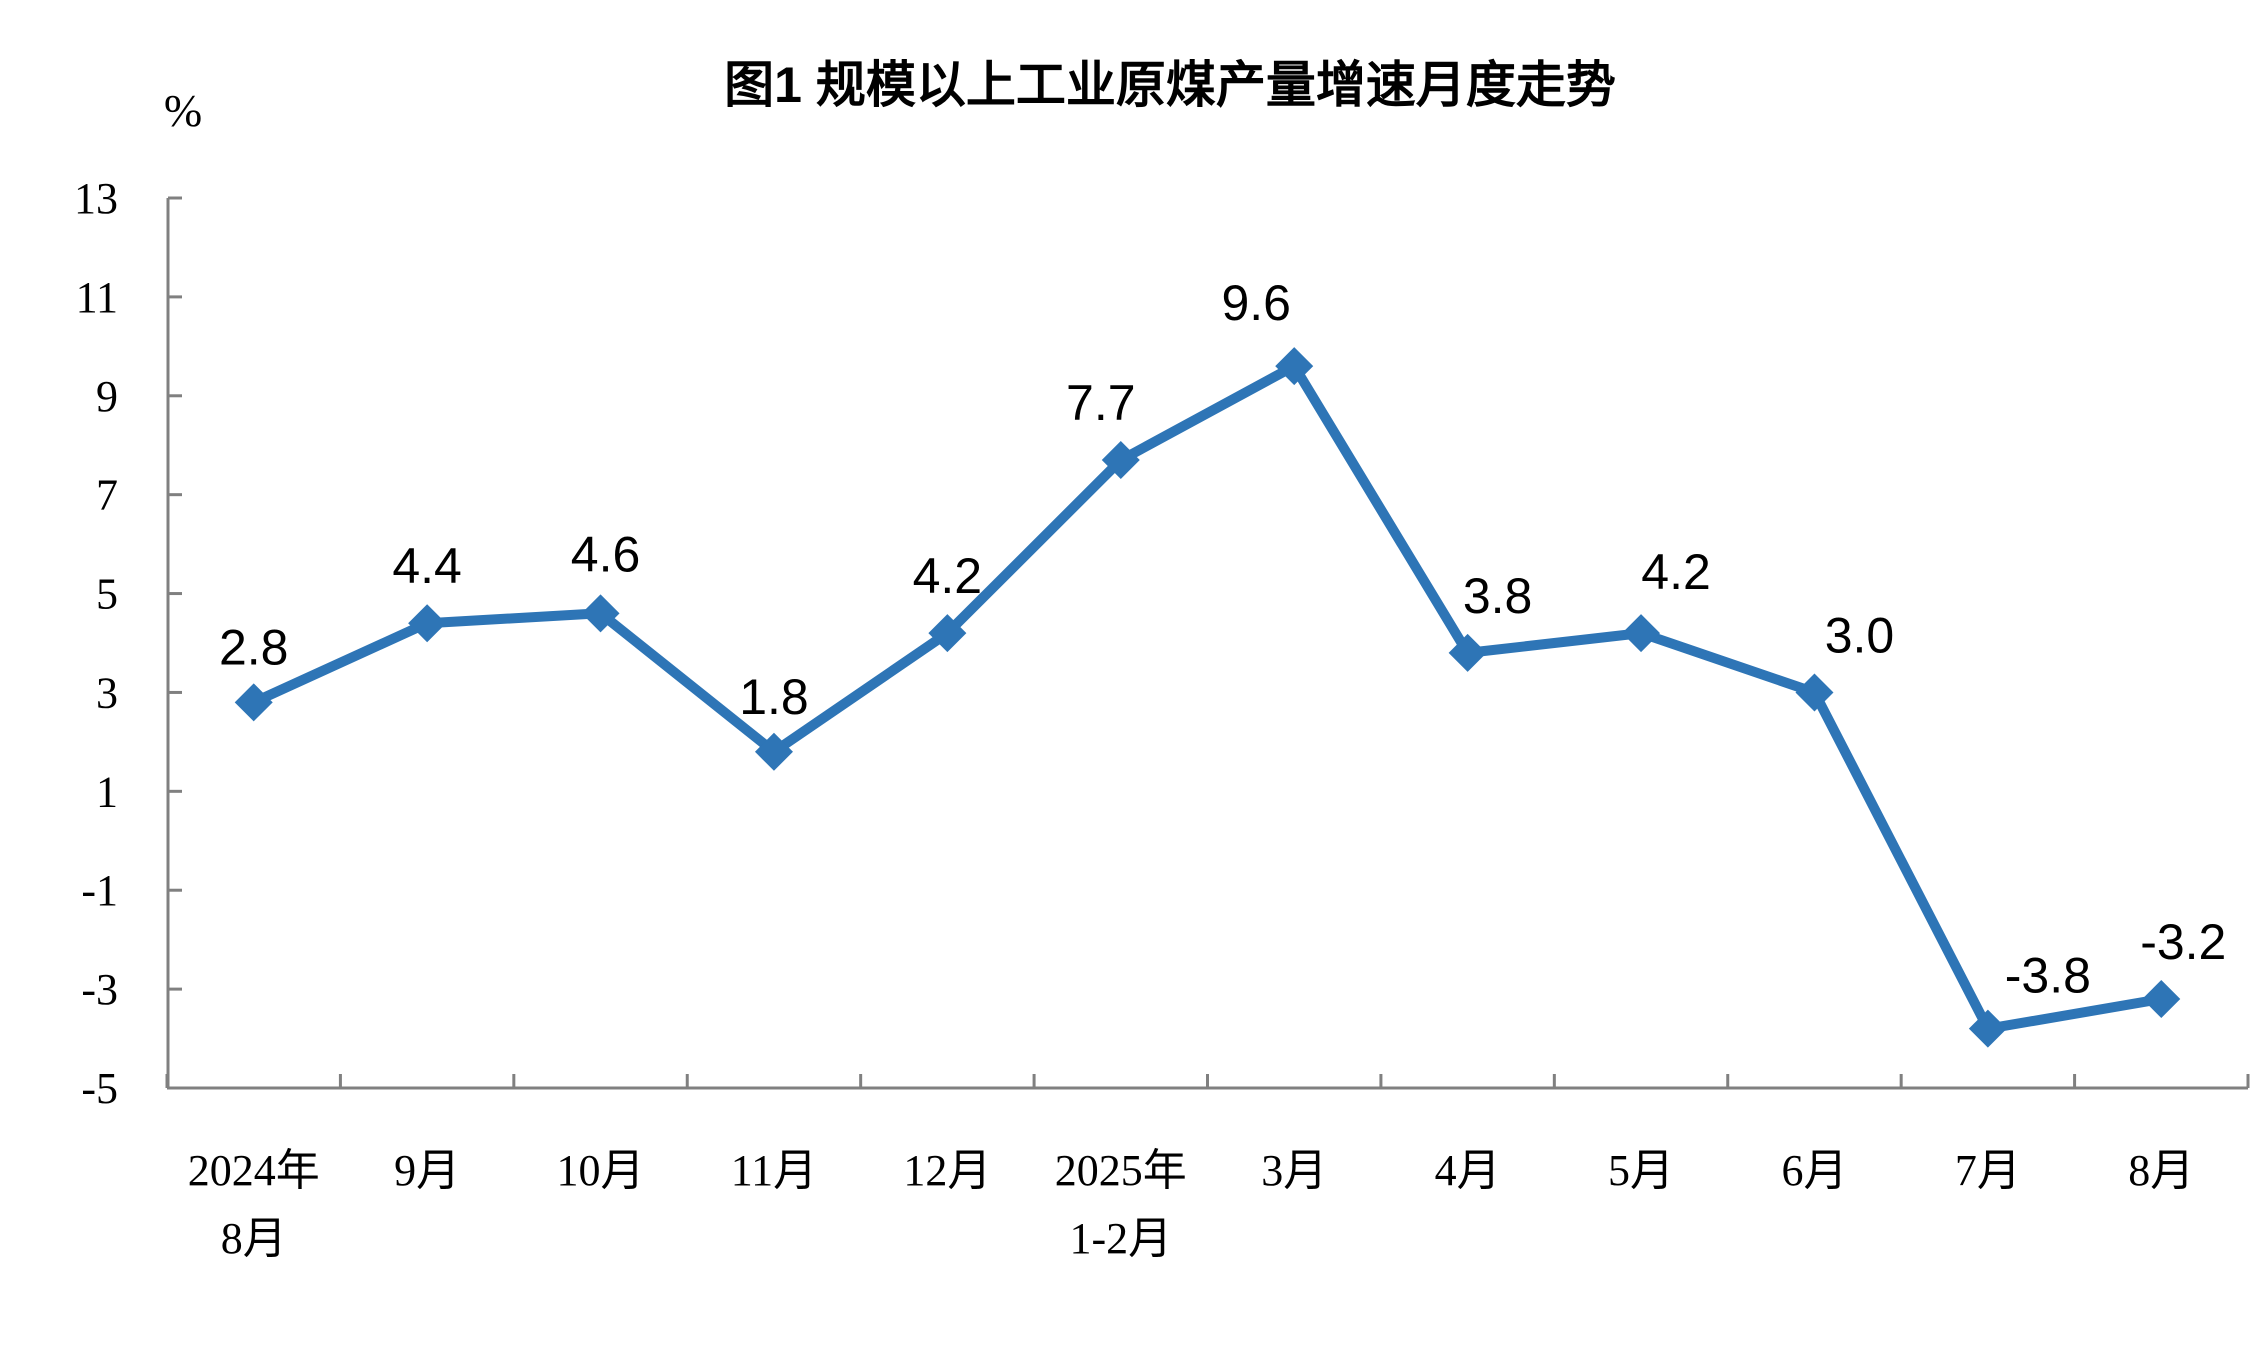 The width and height of the screenshot is (2264, 1366). Describe the element at coordinates (99, 890) in the screenshot. I see `y-tick-label: -1` at that location.